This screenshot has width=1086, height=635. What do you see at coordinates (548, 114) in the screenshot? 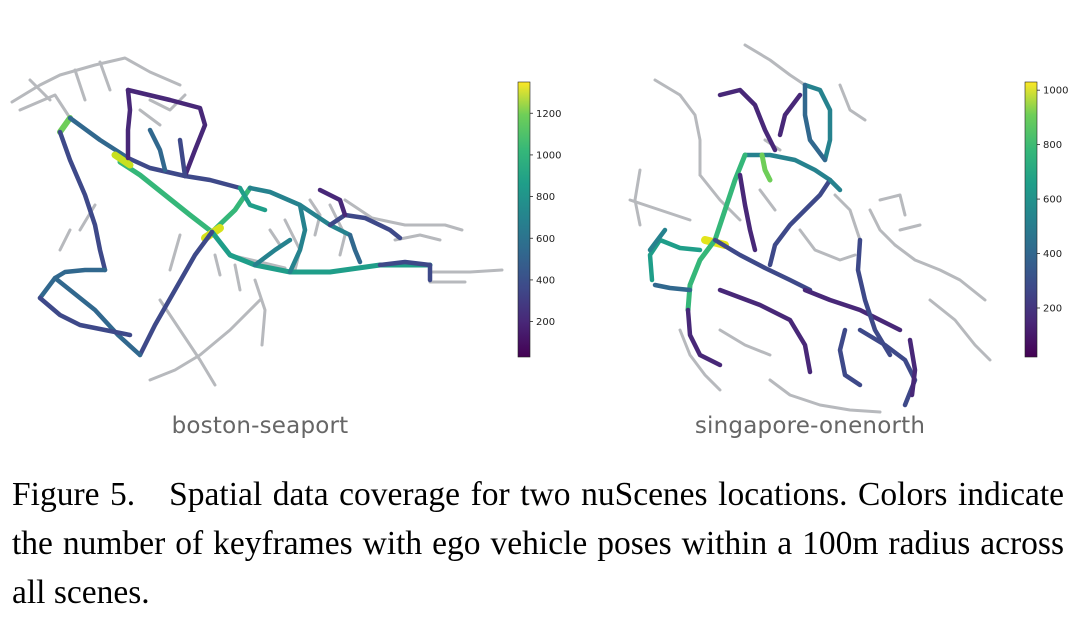
I see `colorbar-tick-label: 1200` at bounding box center [548, 114].